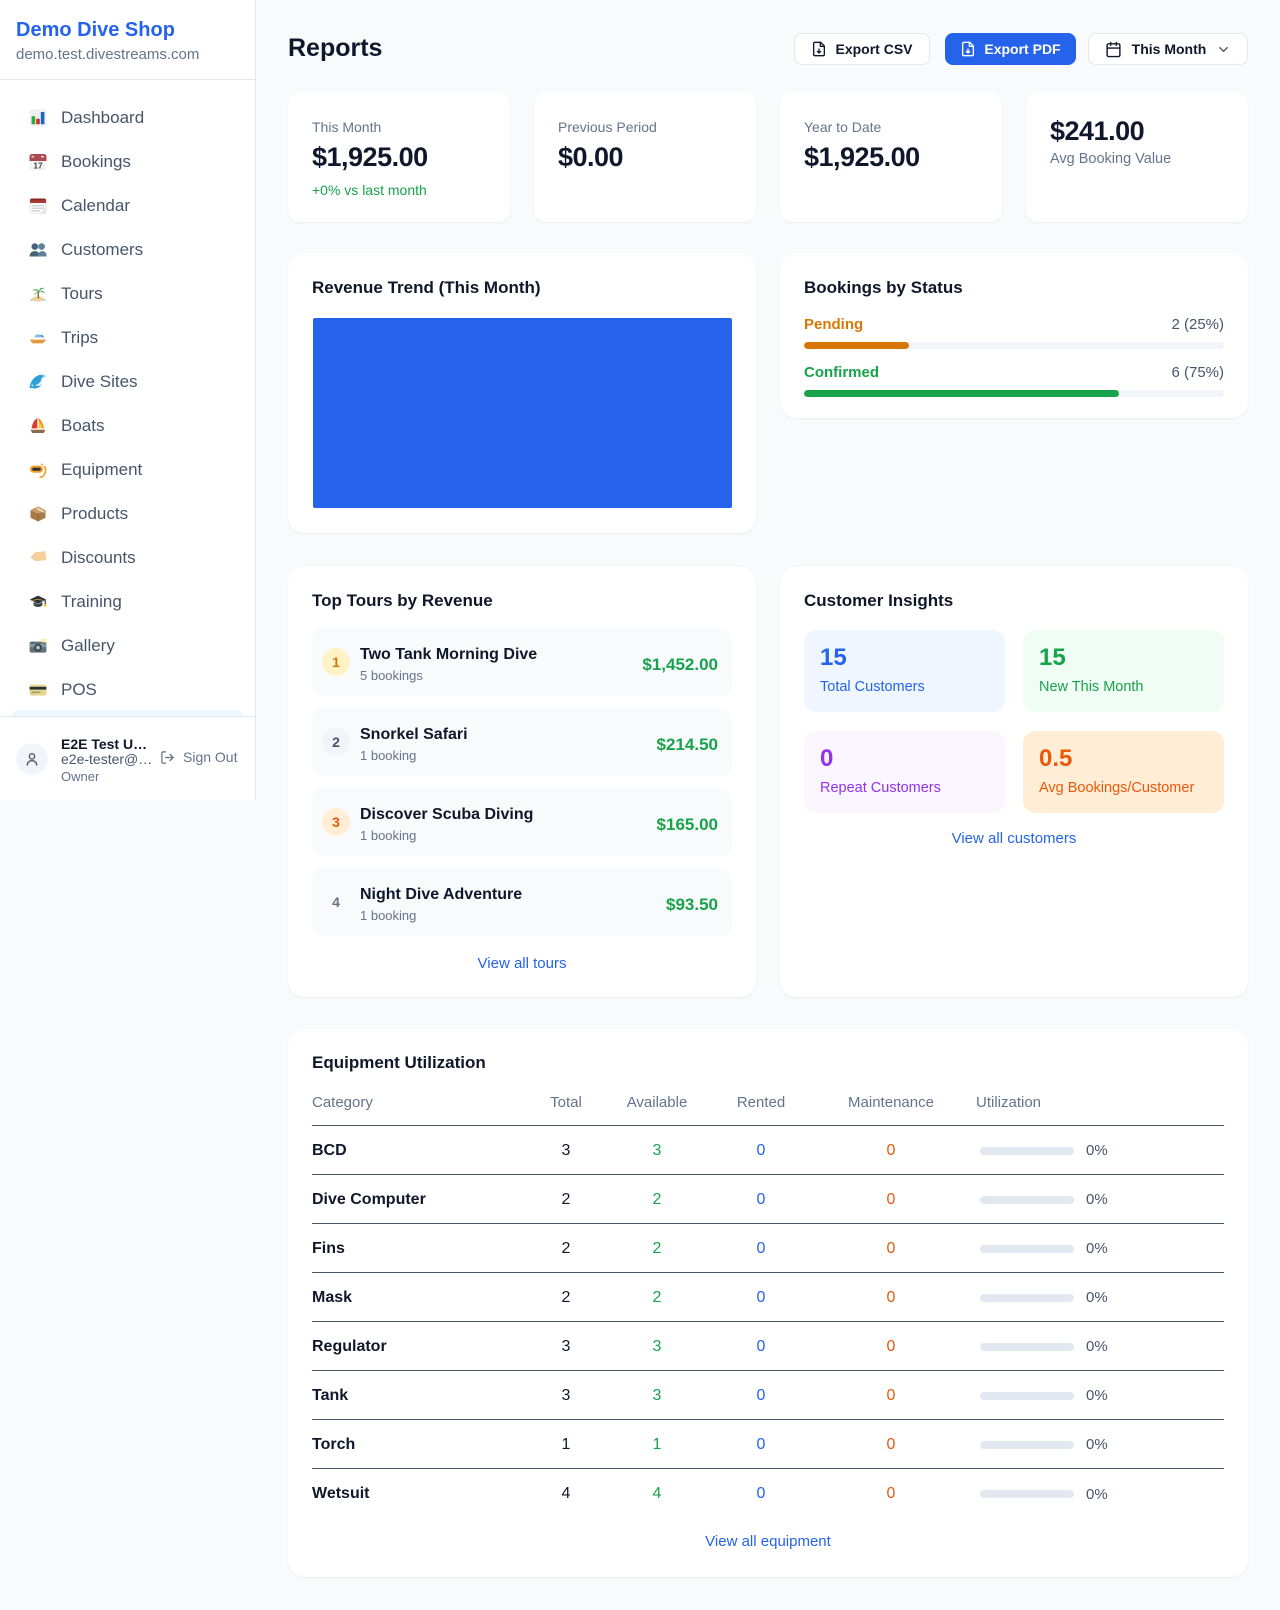  What do you see at coordinates (38, 165) in the screenshot?
I see `svg-text: 17` at bounding box center [38, 165].